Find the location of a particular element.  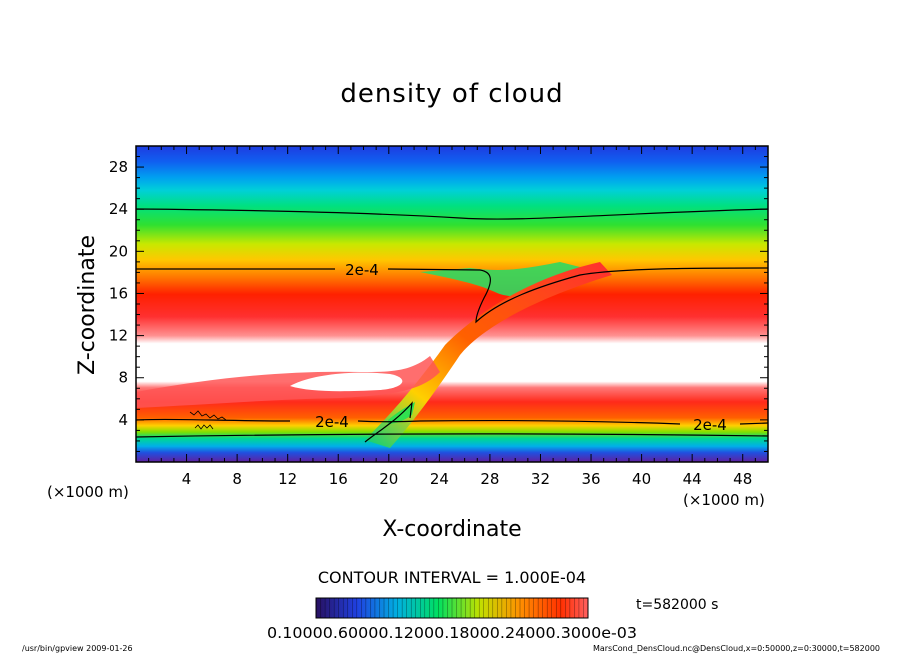

x-tick-label: 24 is located at coordinates (439, 479).